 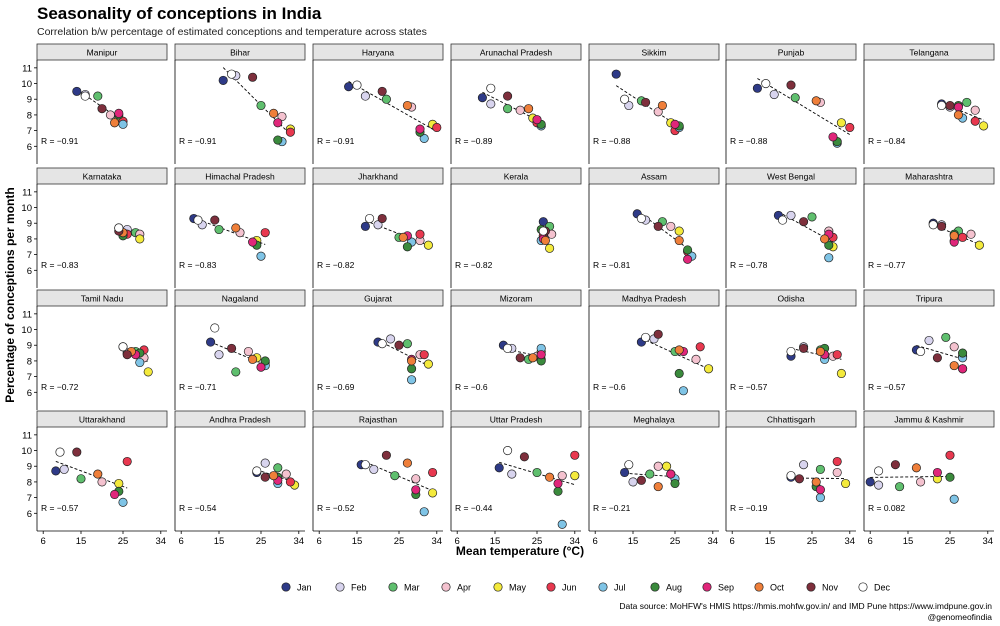 I want to click on correlation-label: R = −0.83, so click(x=198, y=265).